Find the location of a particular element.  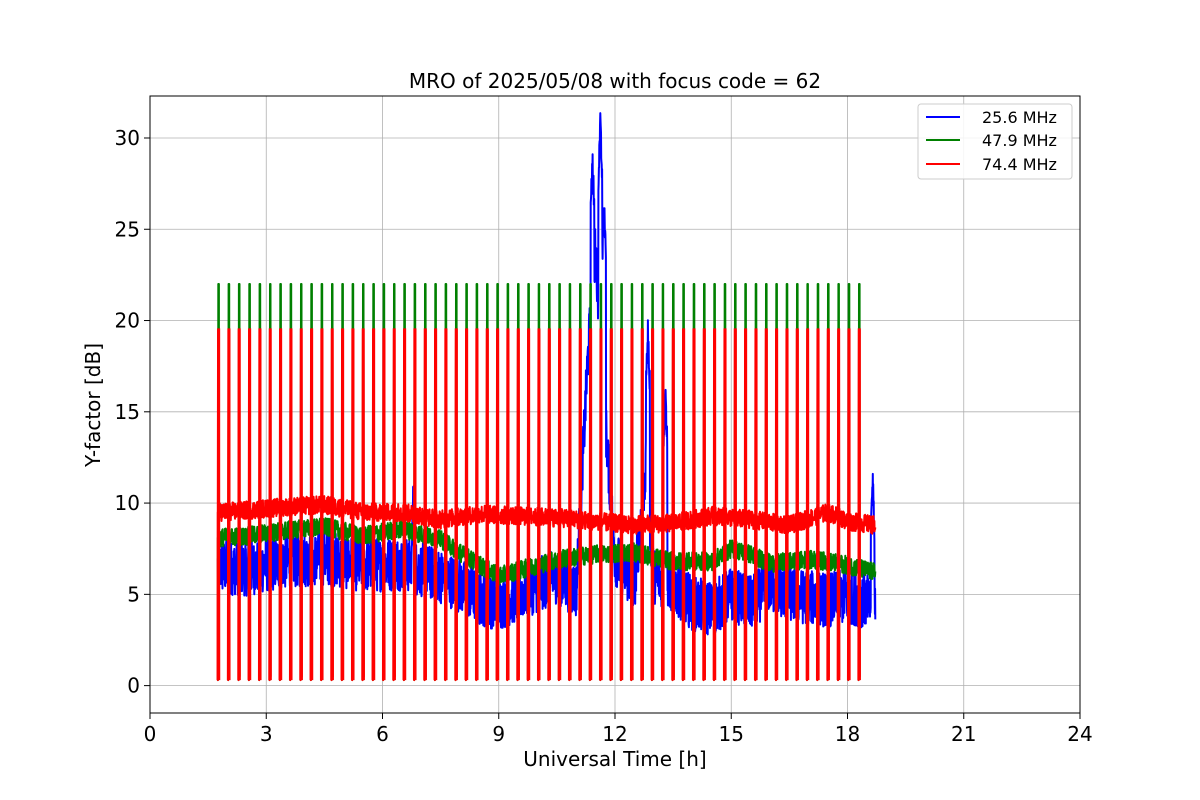

x-tick-label: 12 is located at coordinates (614, 734).